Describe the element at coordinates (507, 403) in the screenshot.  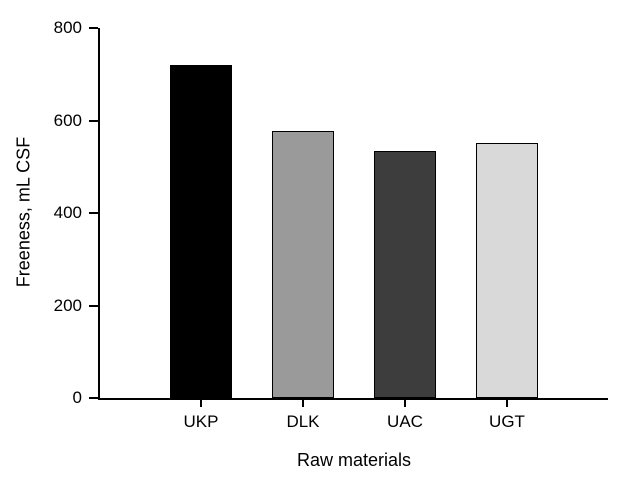
I see `x-tick-ugt` at that location.